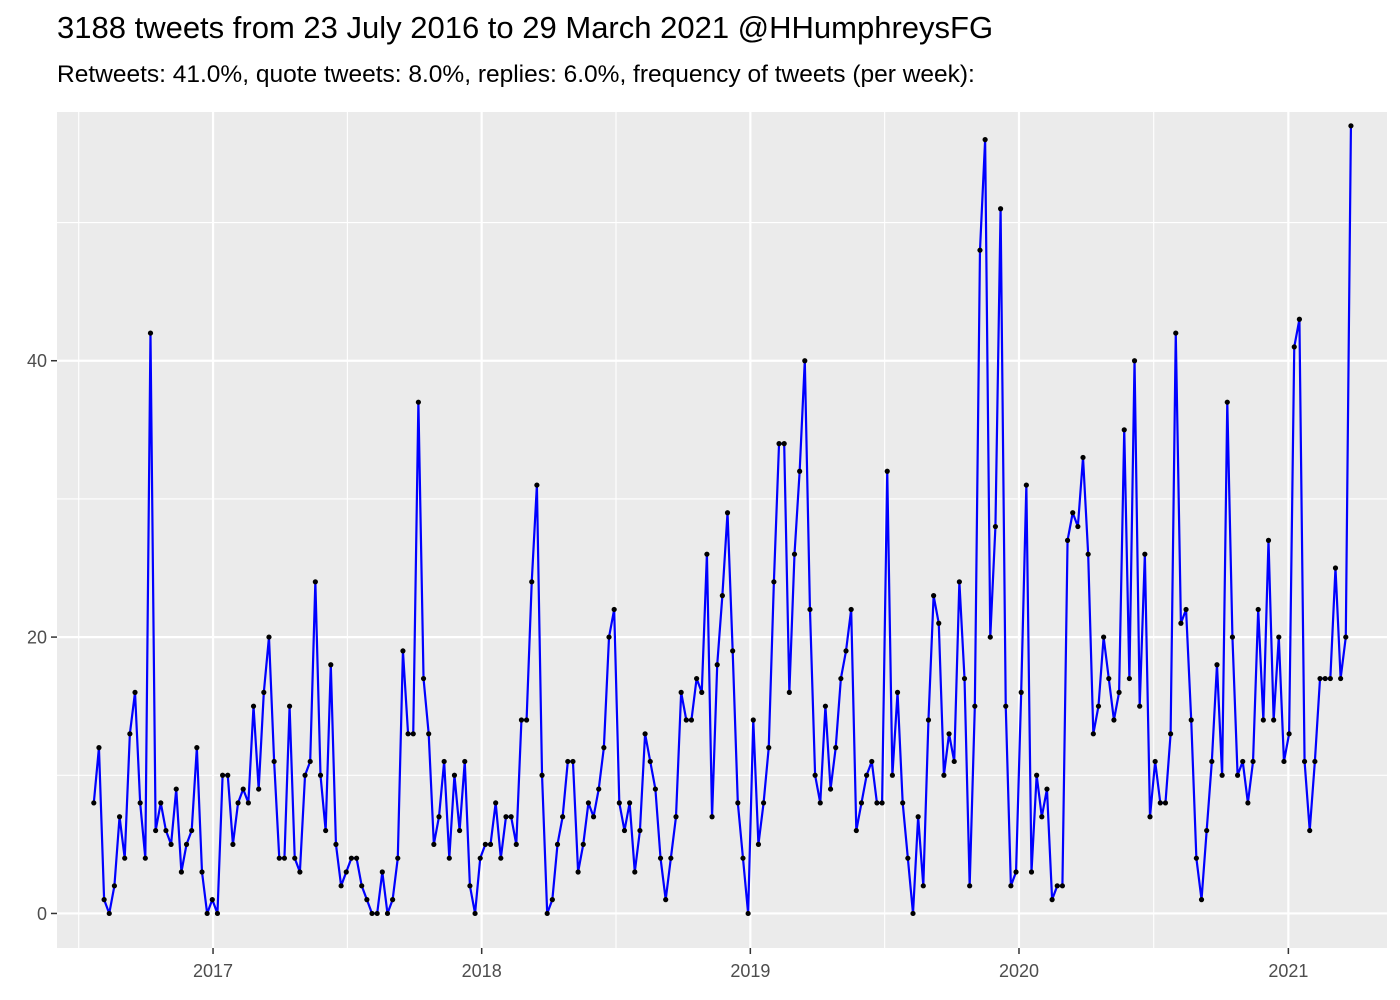 This screenshot has width=1400, height=1000. Describe the element at coordinates (482, 971) in the screenshot. I see `x-tick-label: 2018` at that location.